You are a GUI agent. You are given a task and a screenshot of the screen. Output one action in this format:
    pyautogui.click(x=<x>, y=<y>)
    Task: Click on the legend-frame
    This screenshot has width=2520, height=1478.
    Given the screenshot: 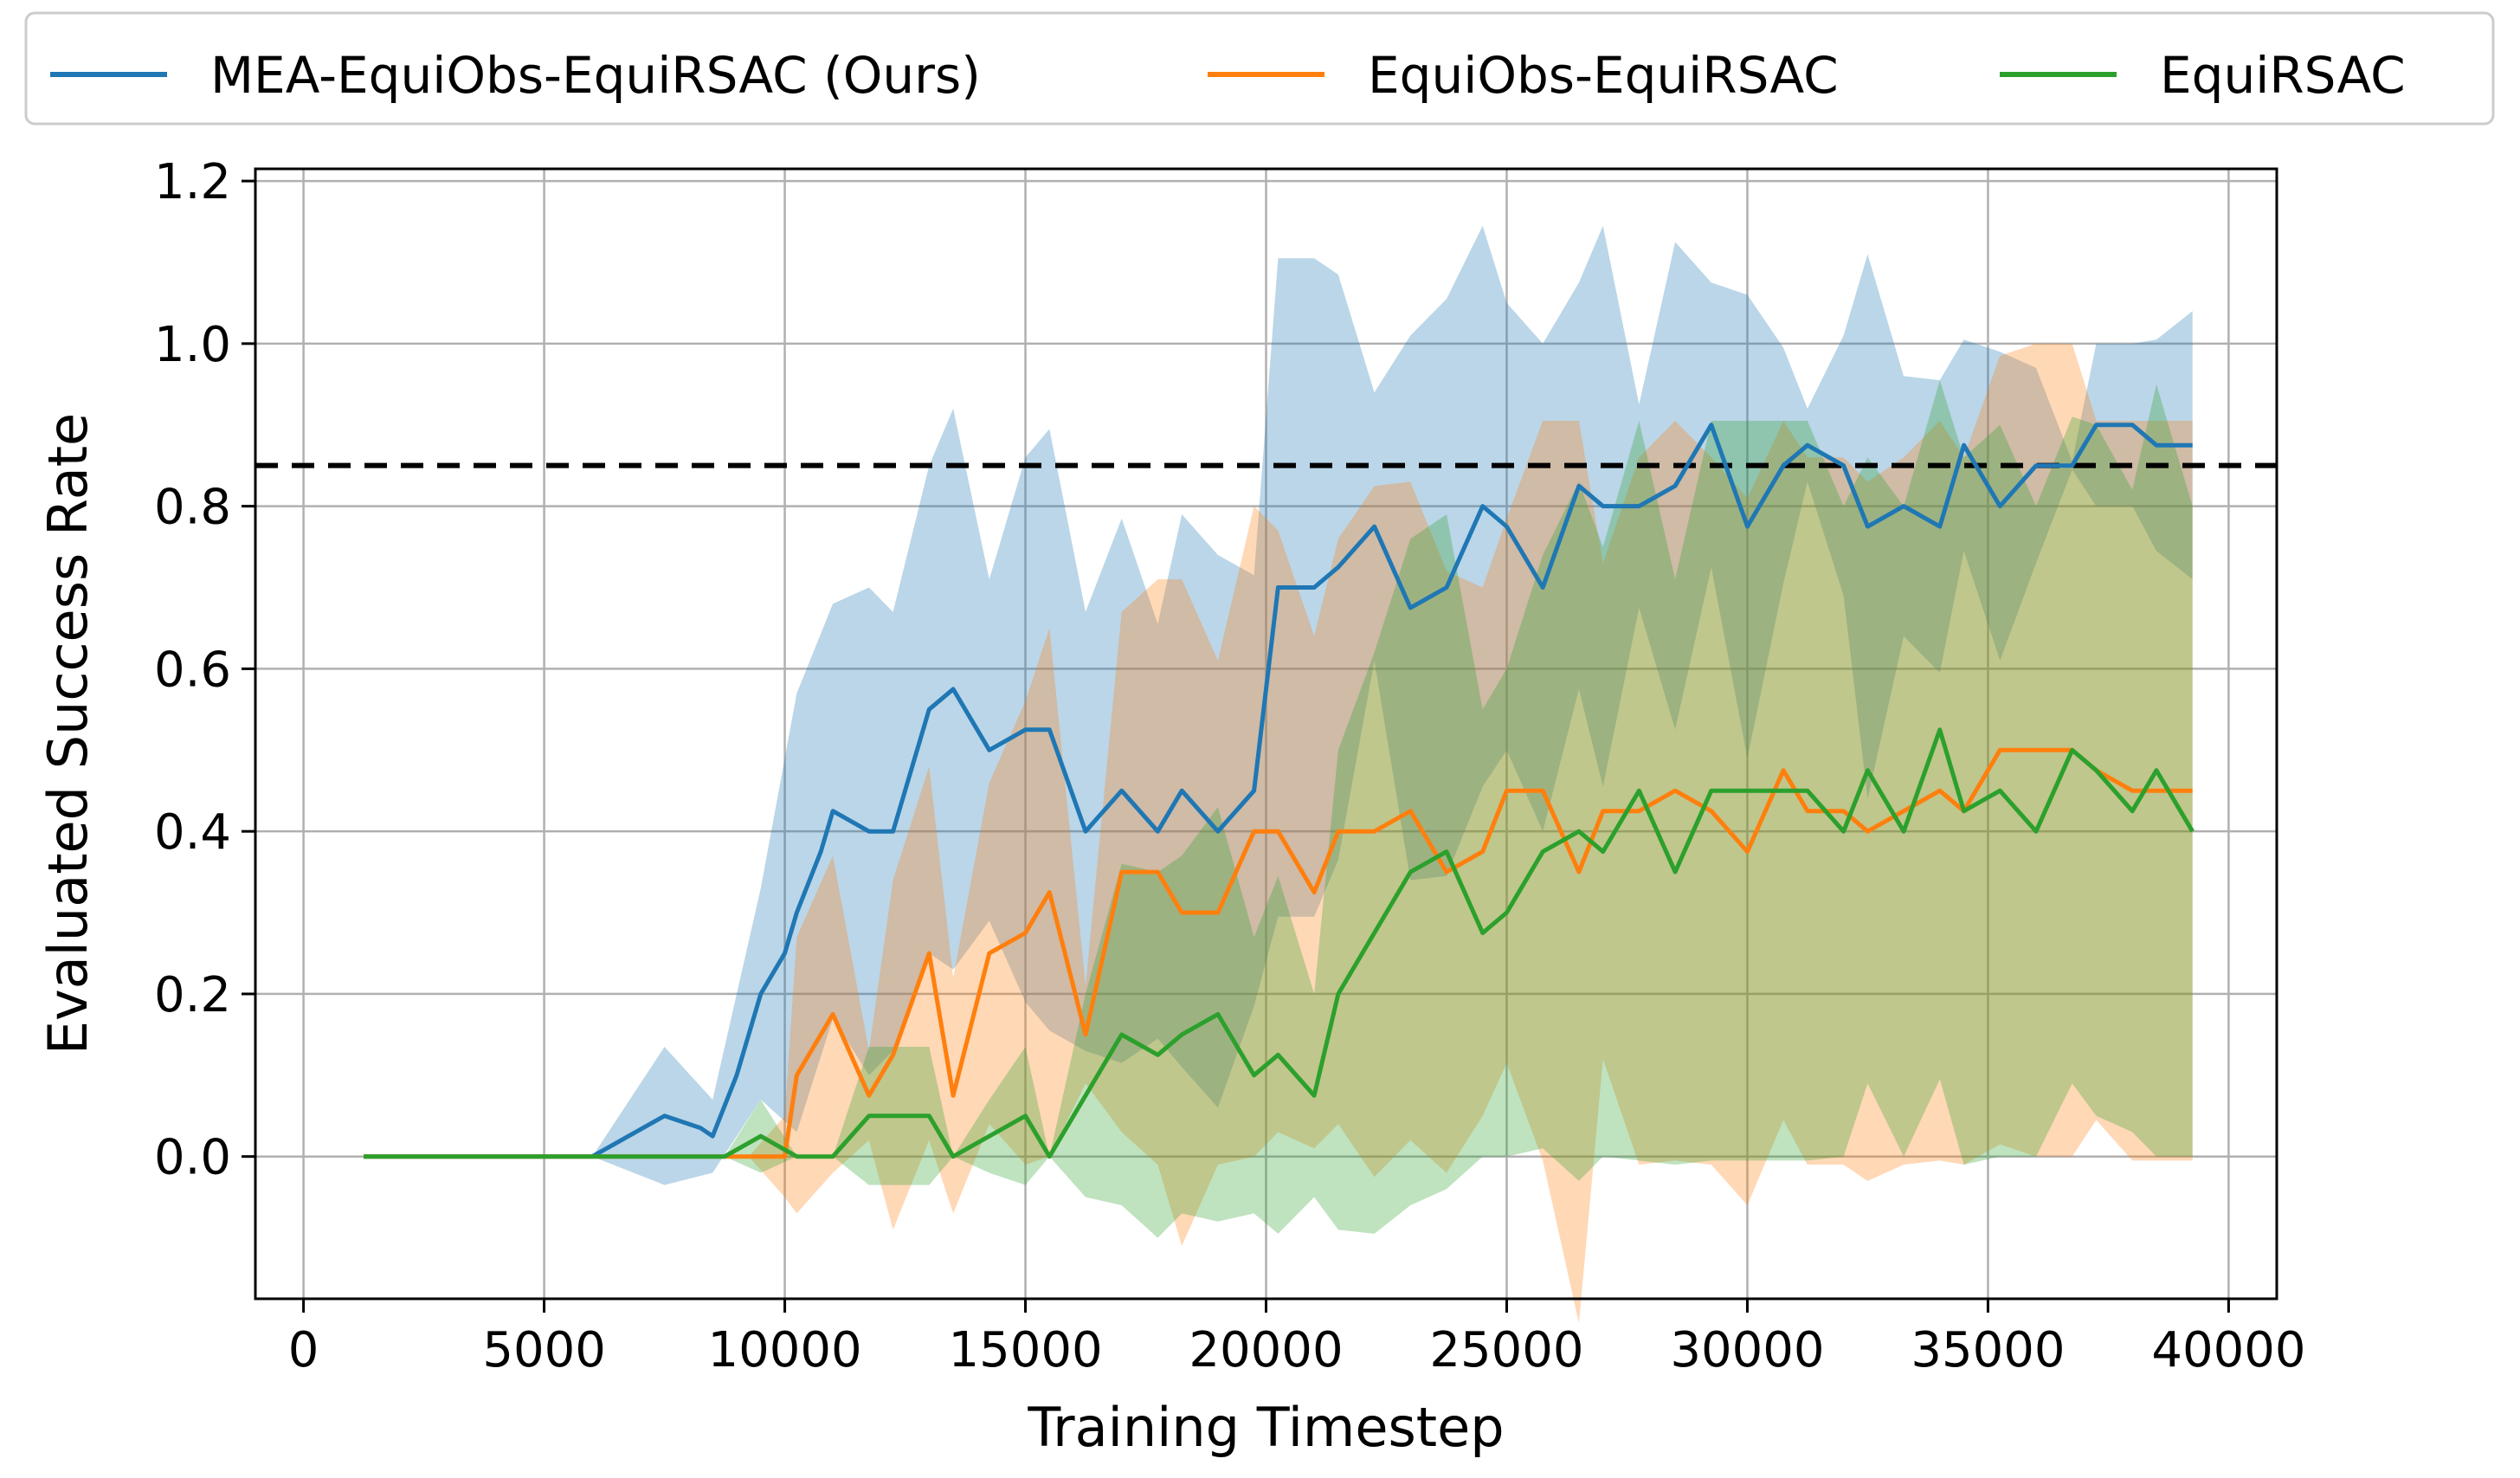 What is the action you would take?
    pyautogui.click(x=1259, y=68)
    